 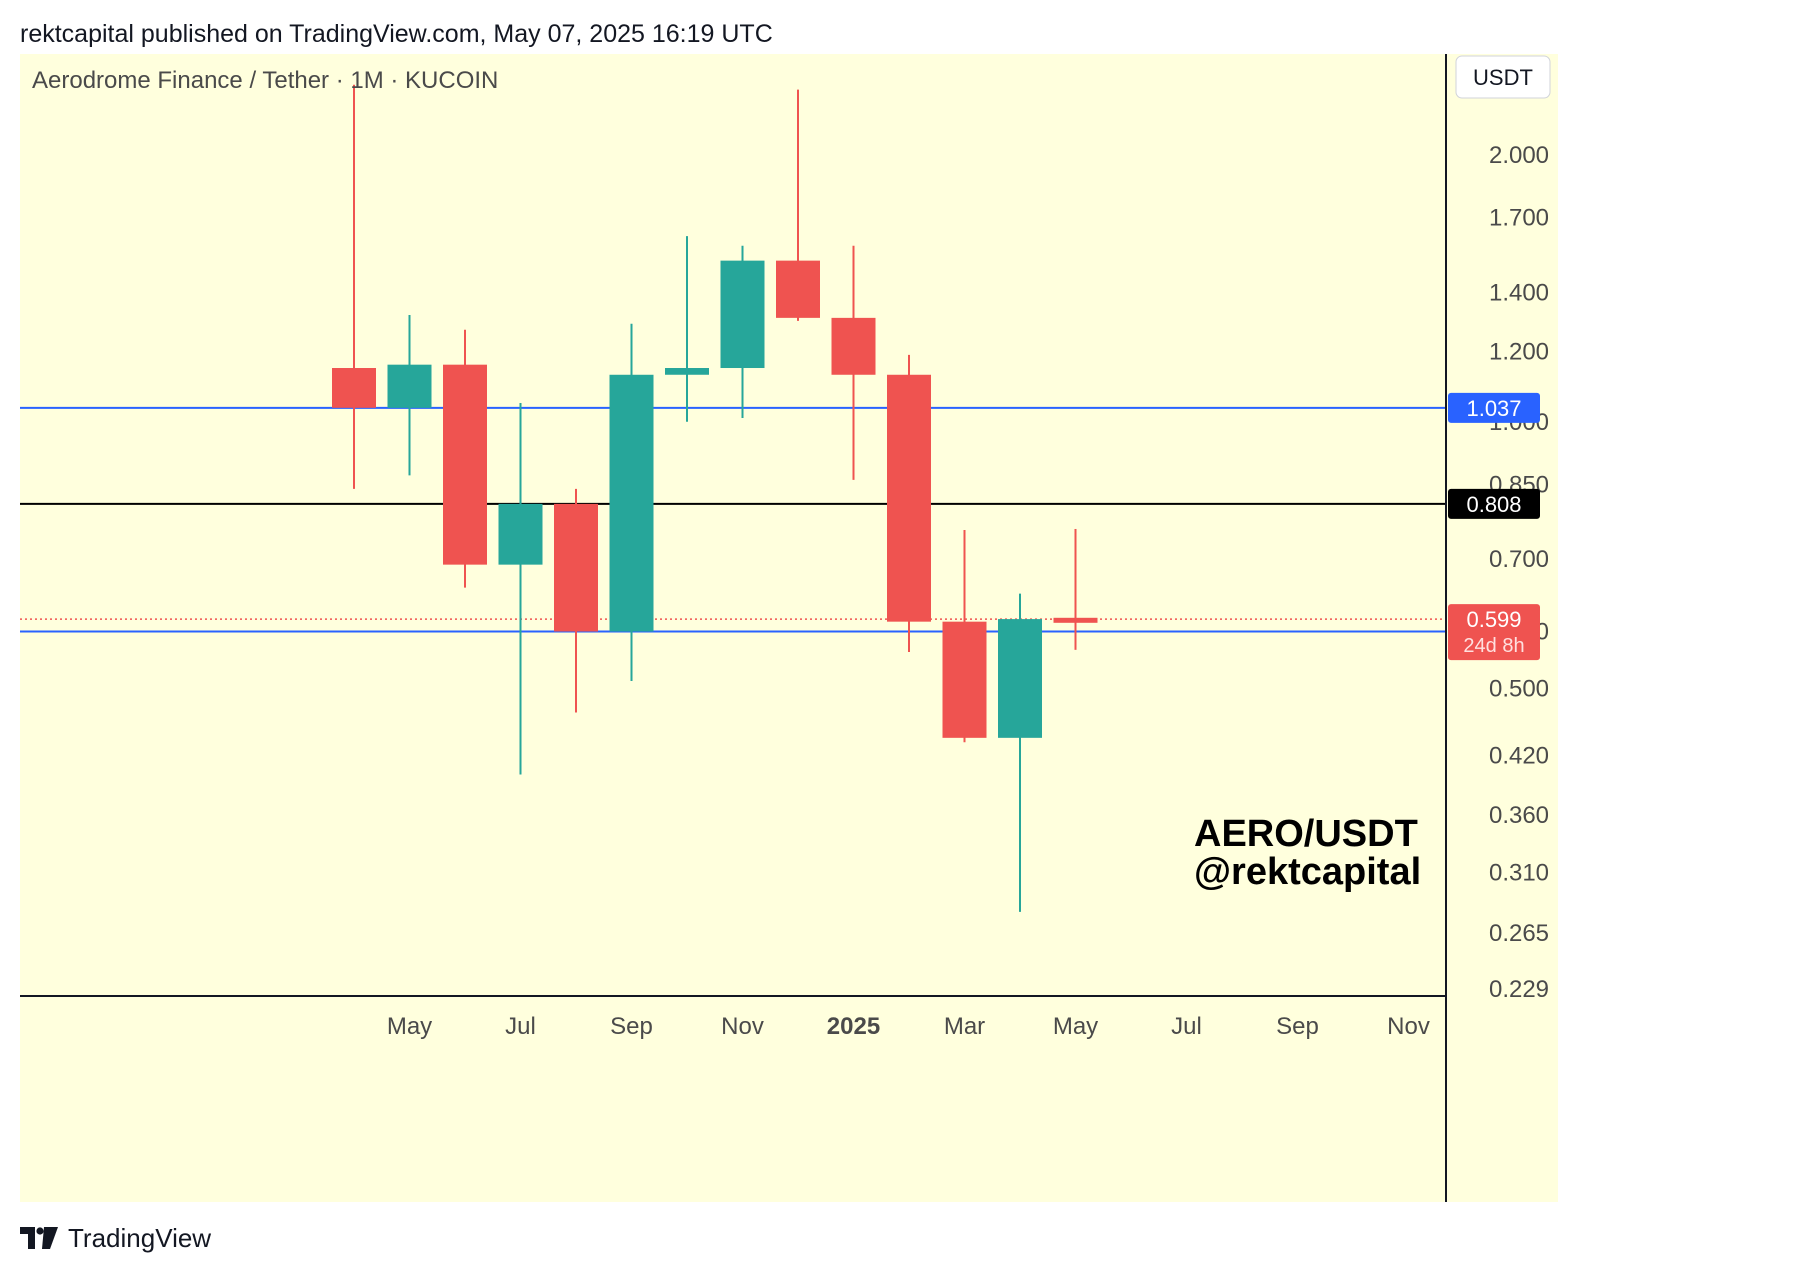 What do you see at coordinates (1519, 218) in the screenshot?
I see `y-tick-label: 1.700` at bounding box center [1519, 218].